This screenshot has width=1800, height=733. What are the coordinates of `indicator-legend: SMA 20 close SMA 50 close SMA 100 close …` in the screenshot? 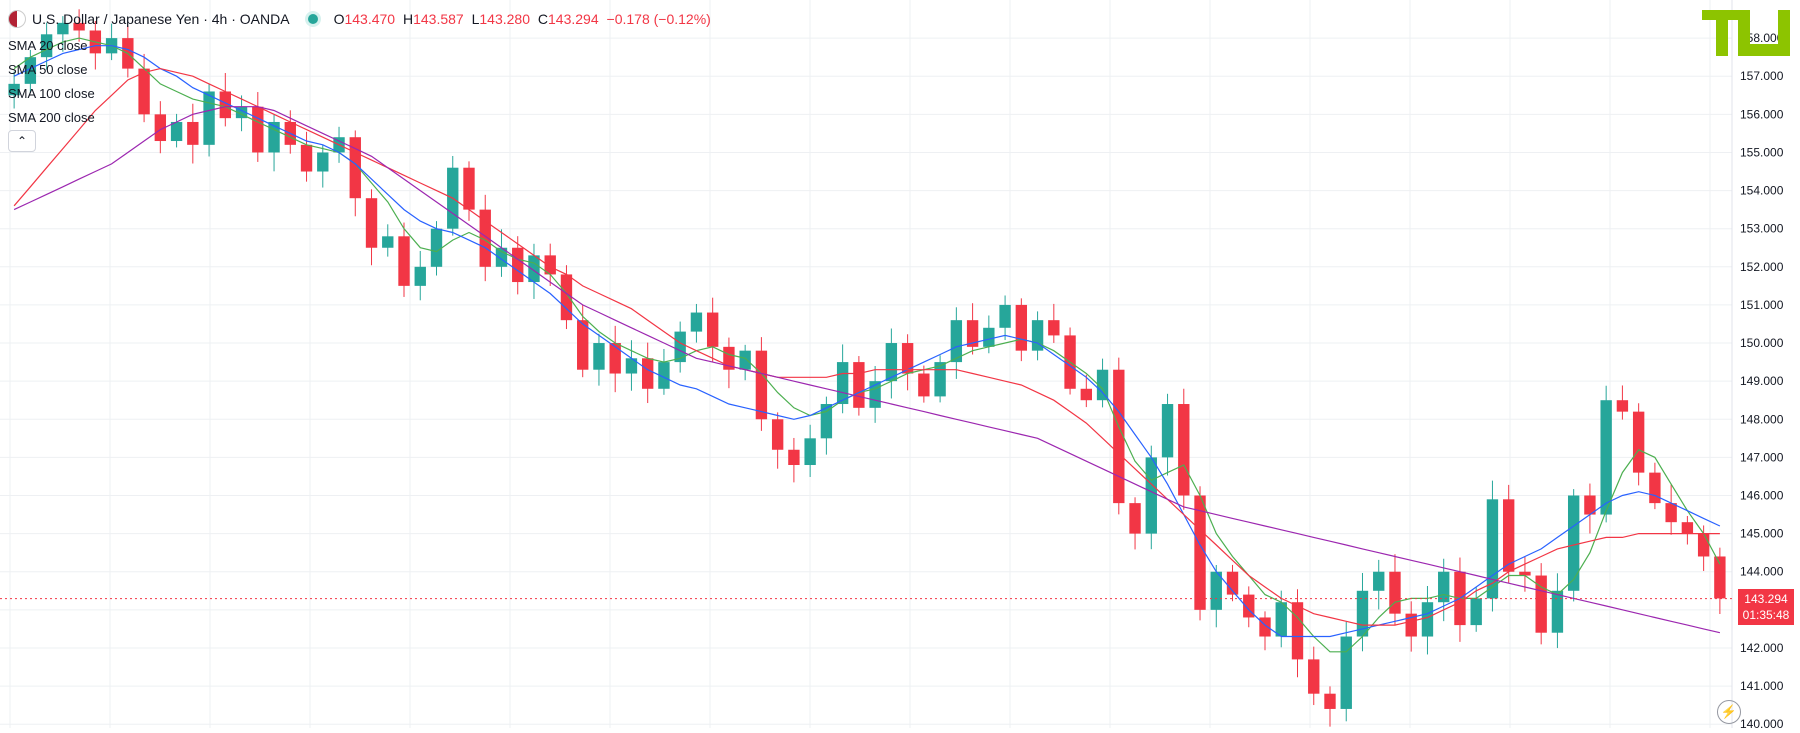 It's located at (51, 82).